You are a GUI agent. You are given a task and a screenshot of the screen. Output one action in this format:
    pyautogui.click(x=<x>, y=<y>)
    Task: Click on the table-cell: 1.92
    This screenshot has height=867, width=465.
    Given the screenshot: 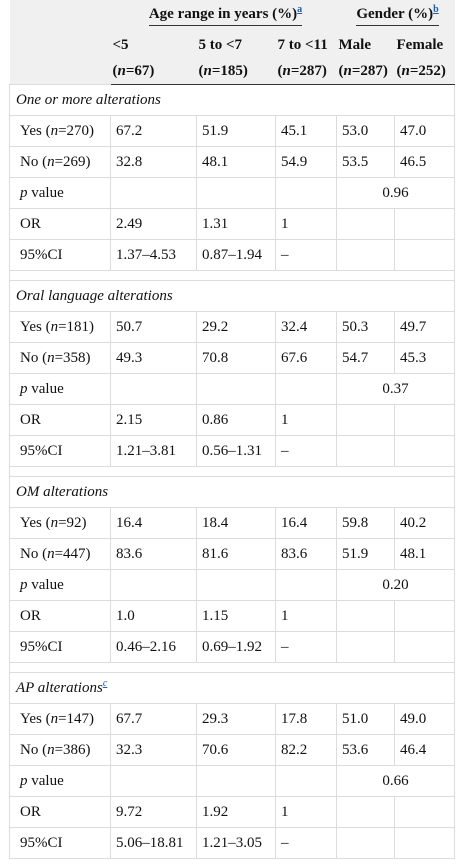 What is the action you would take?
    pyautogui.click(x=236, y=812)
    